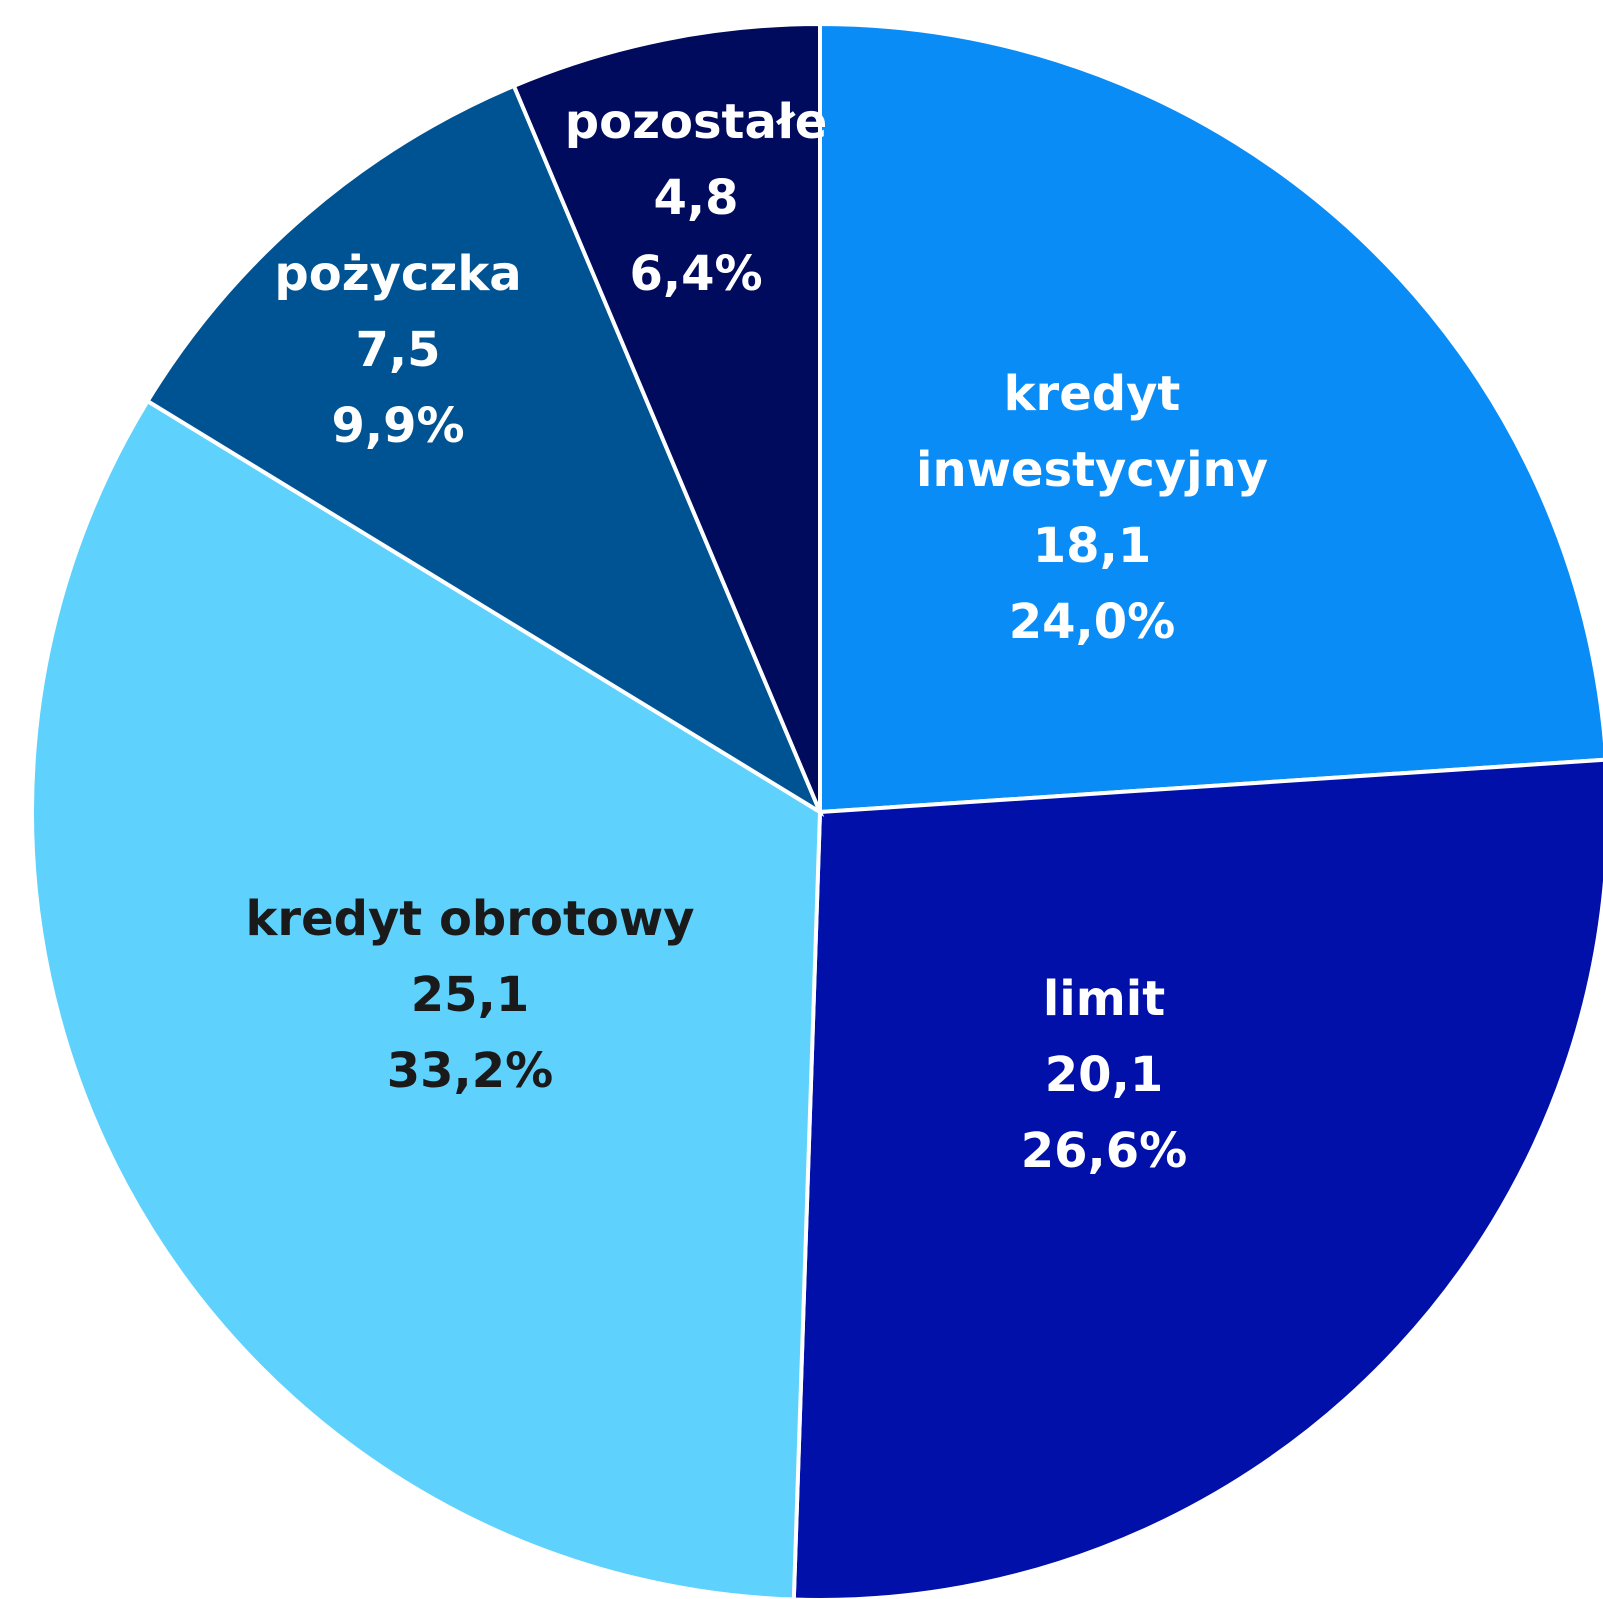 The image size is (1603, 1599). I want to click on slice-value-text: 4,8, so click(695, 198).